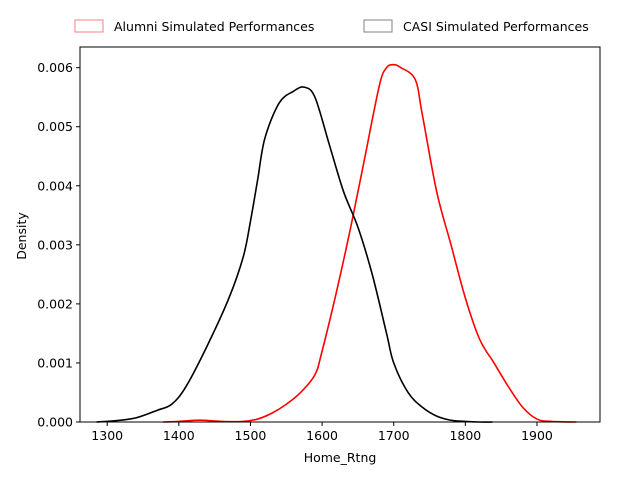 This screenshot has width=640, height=480. I want to click on x-tick-label: 1500, so click(251, 435).